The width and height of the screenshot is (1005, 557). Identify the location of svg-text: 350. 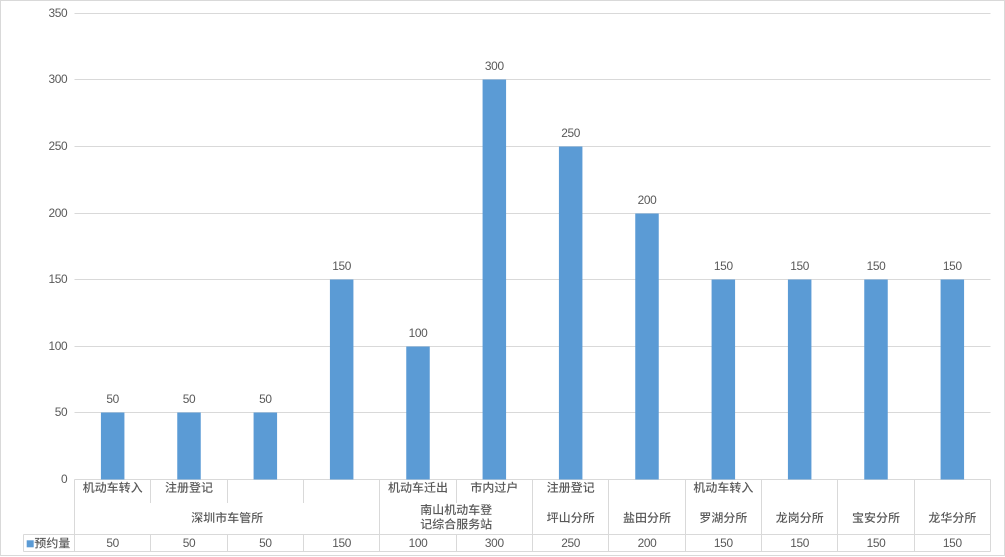
(59, 13).